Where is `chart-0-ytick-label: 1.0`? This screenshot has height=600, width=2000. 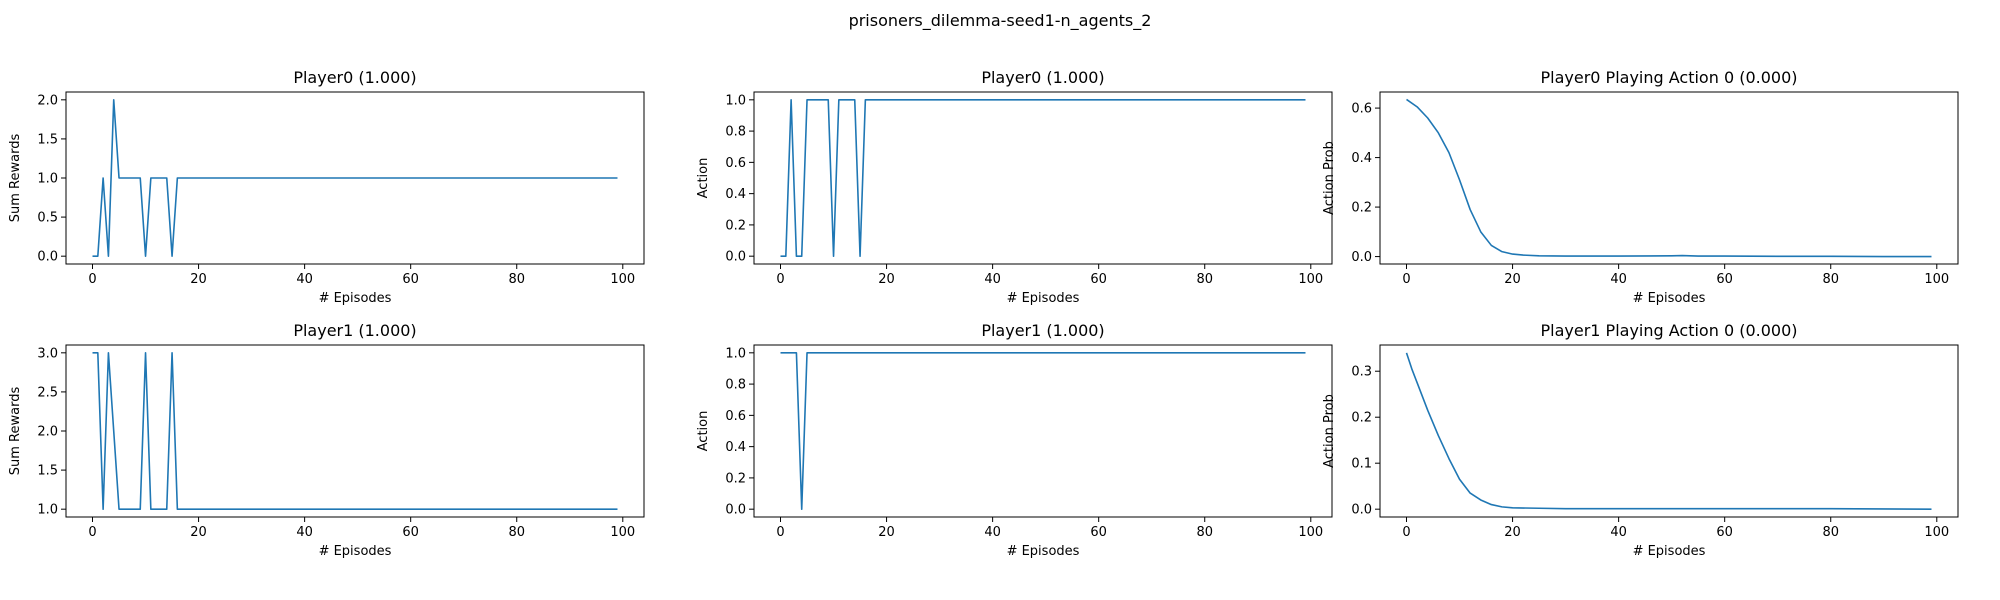 chart-0-ytick-label: 1.0 is located at coordinates (47, 179).